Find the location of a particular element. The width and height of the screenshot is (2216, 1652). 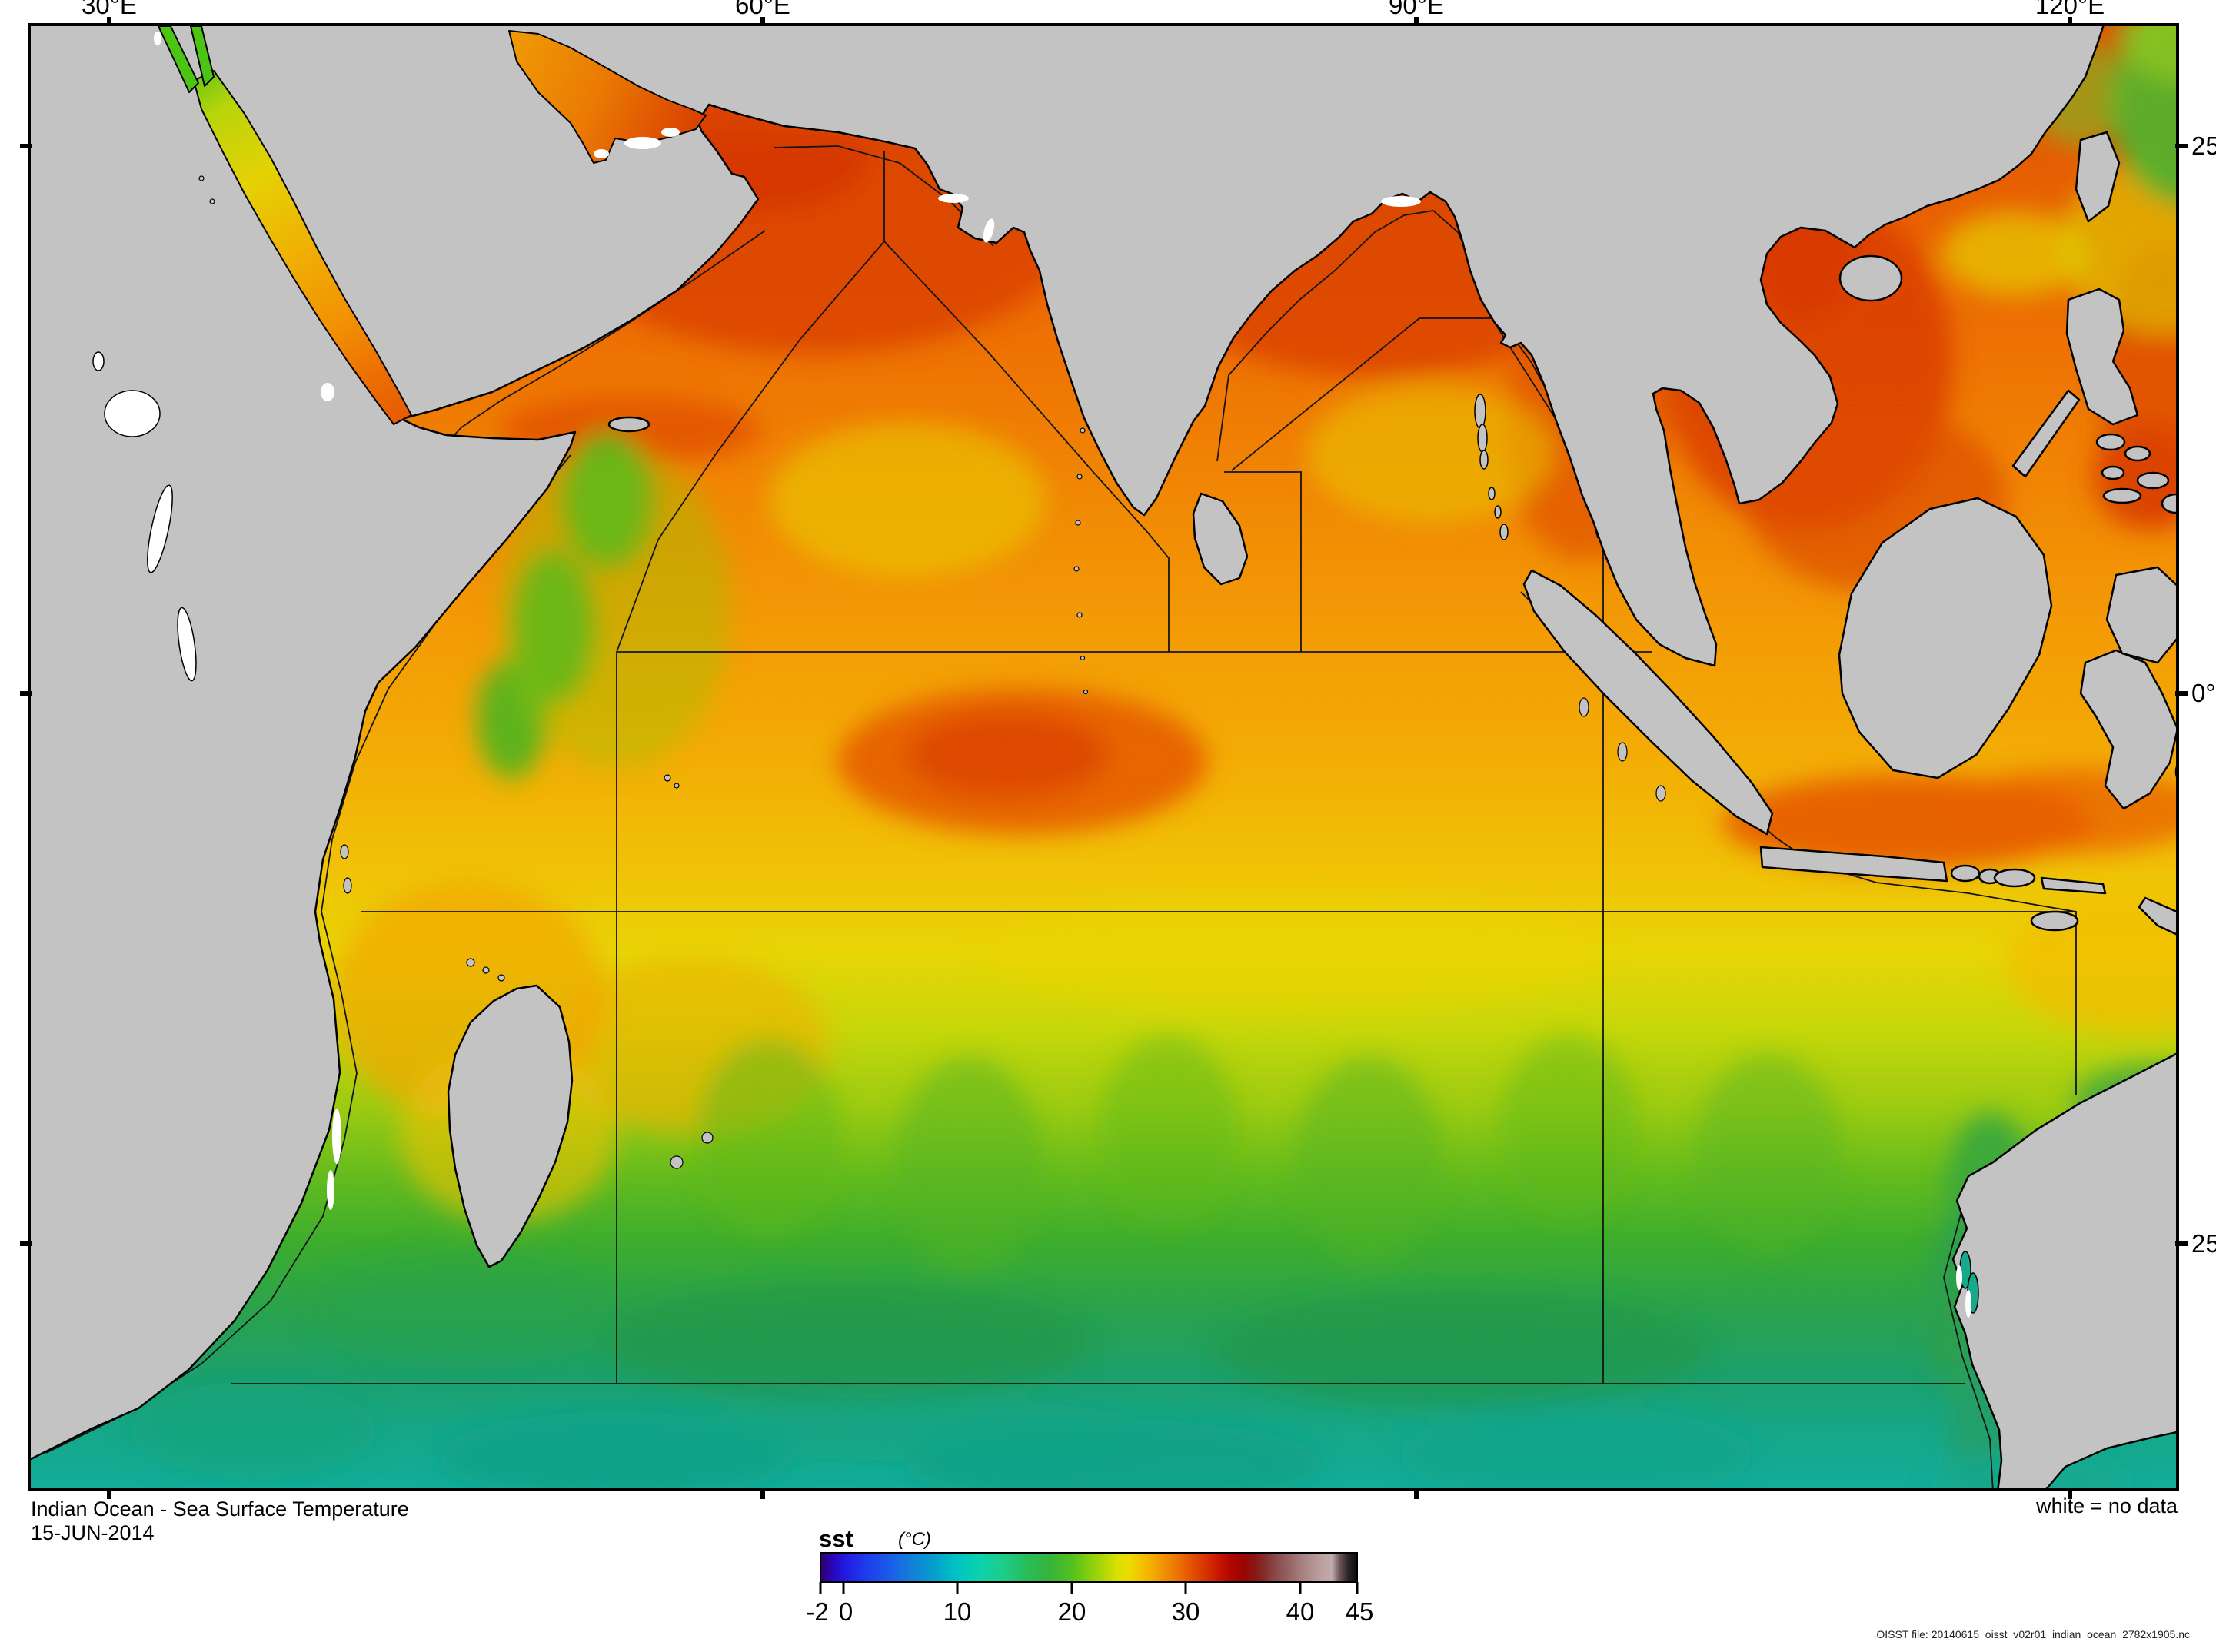

cb-label-20: 20 is located at coordinates (1072, 1611).